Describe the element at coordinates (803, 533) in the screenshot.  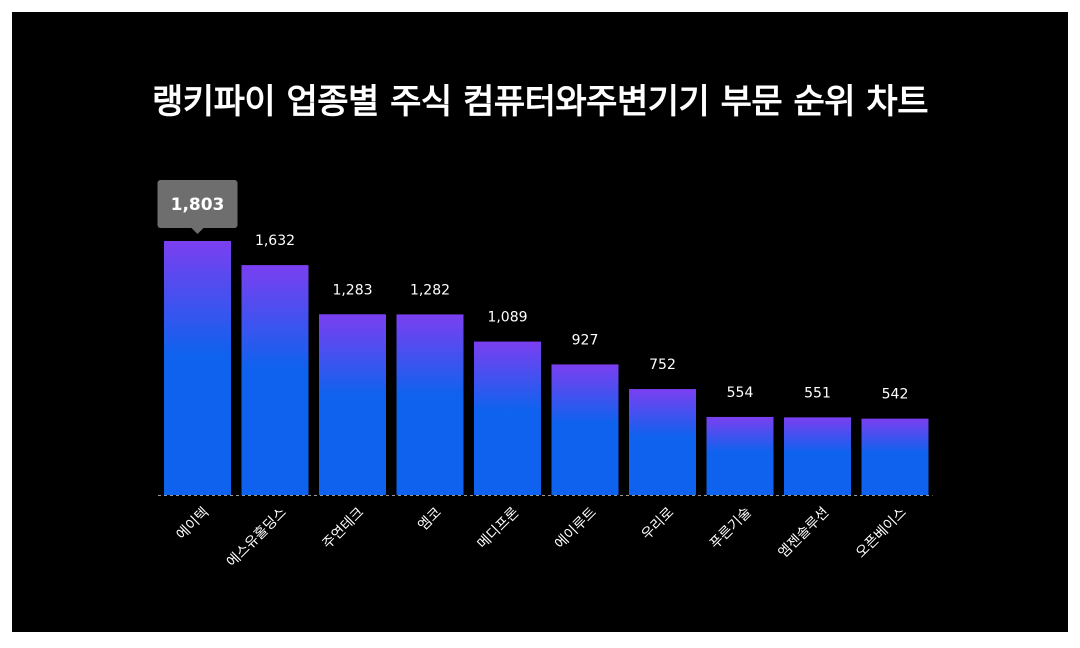
I see `category-label-9: 엠젠솔루션` at that location.